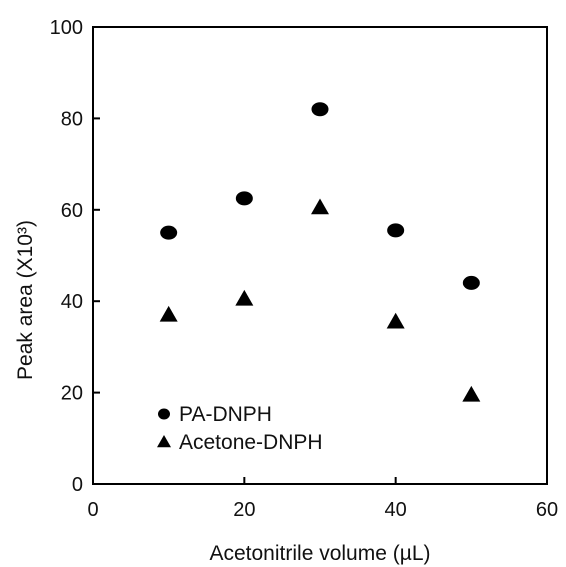 This screenshot has width=566, height=567. What do you see at coordinates (251, 442) in the screenshot?
I see `legend-label: Acetone-DNPH` at bounding box center [251, 442].